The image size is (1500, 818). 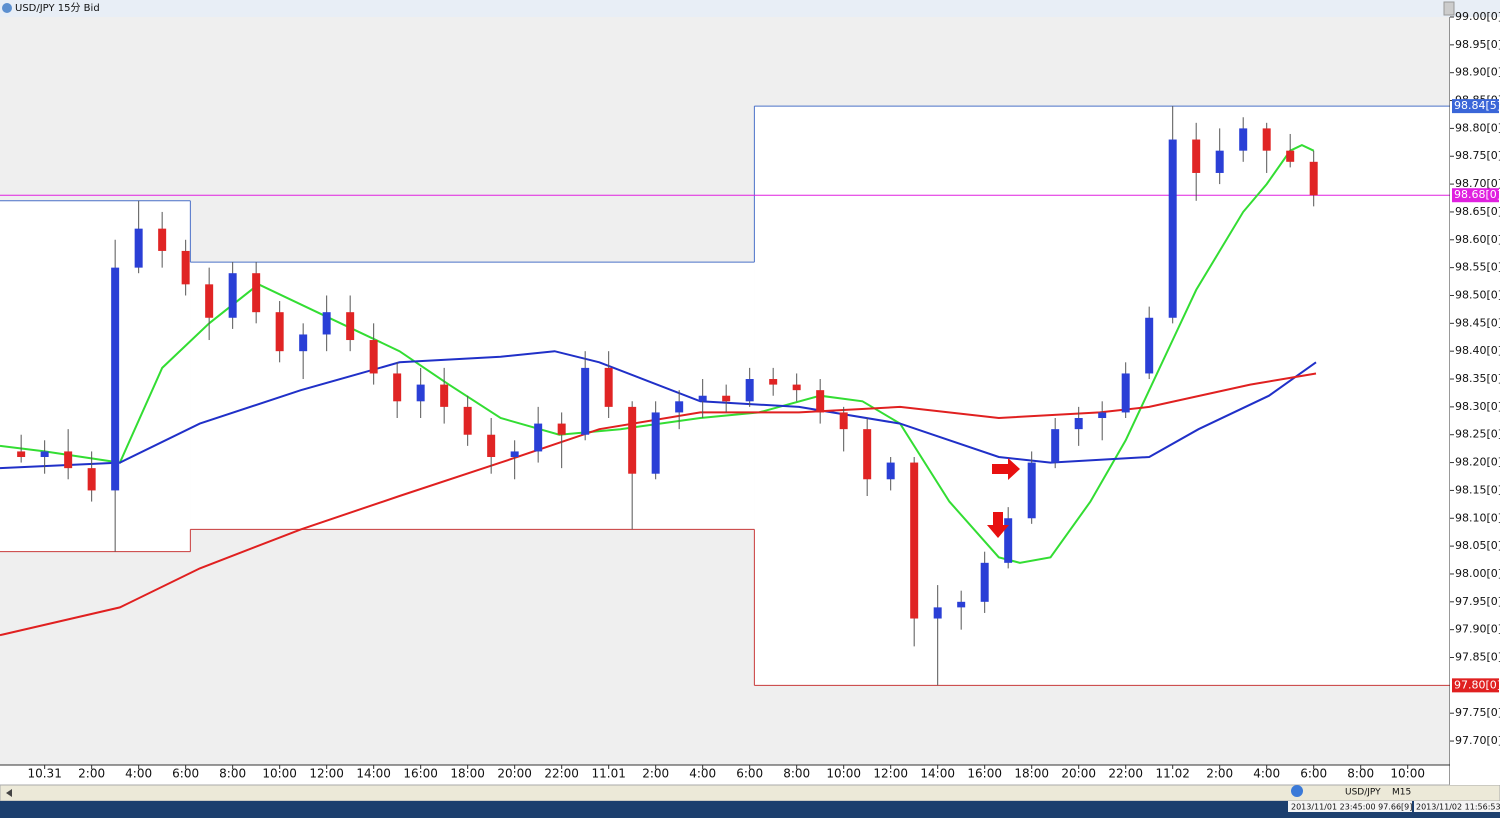 I want to click on x-tick-label: 11.01, so click(x=608, y=774).